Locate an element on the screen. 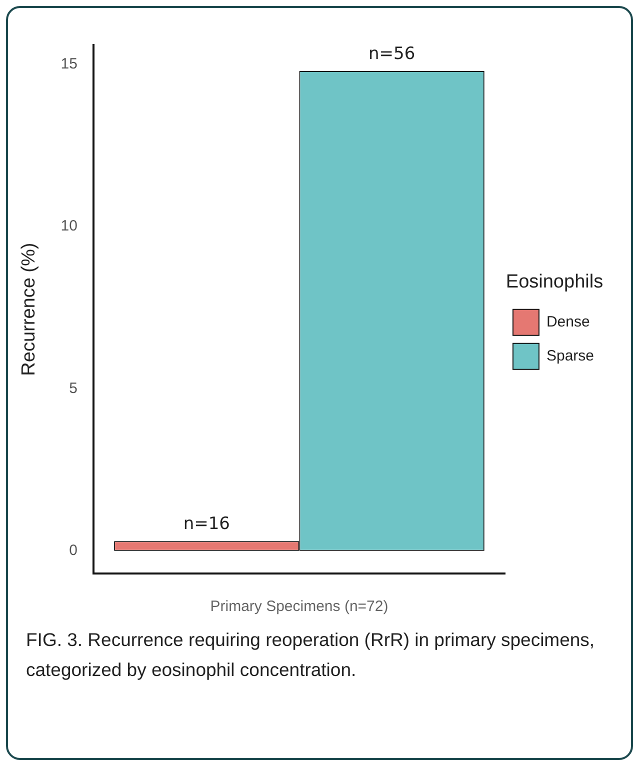 This screenshot has width=639, height=767. x-axis-title: Primary Specimens (n=72) is located at coordinates (299, 607).